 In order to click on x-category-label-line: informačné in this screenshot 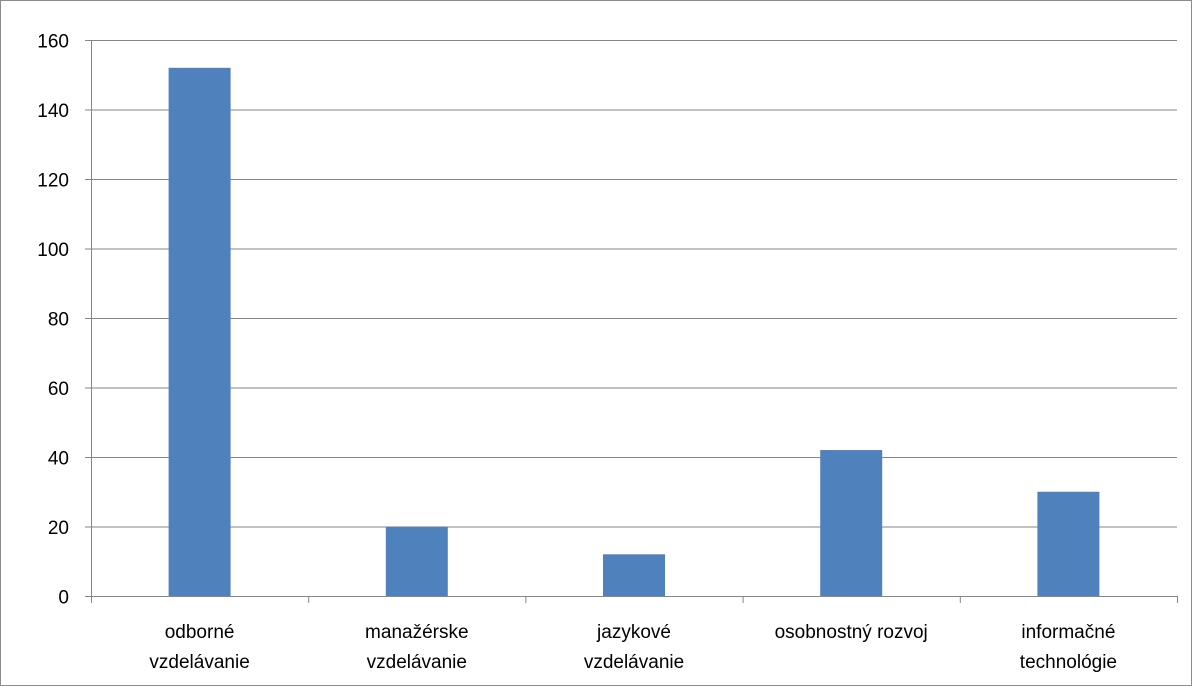, I will do `click(1068, 632)`.